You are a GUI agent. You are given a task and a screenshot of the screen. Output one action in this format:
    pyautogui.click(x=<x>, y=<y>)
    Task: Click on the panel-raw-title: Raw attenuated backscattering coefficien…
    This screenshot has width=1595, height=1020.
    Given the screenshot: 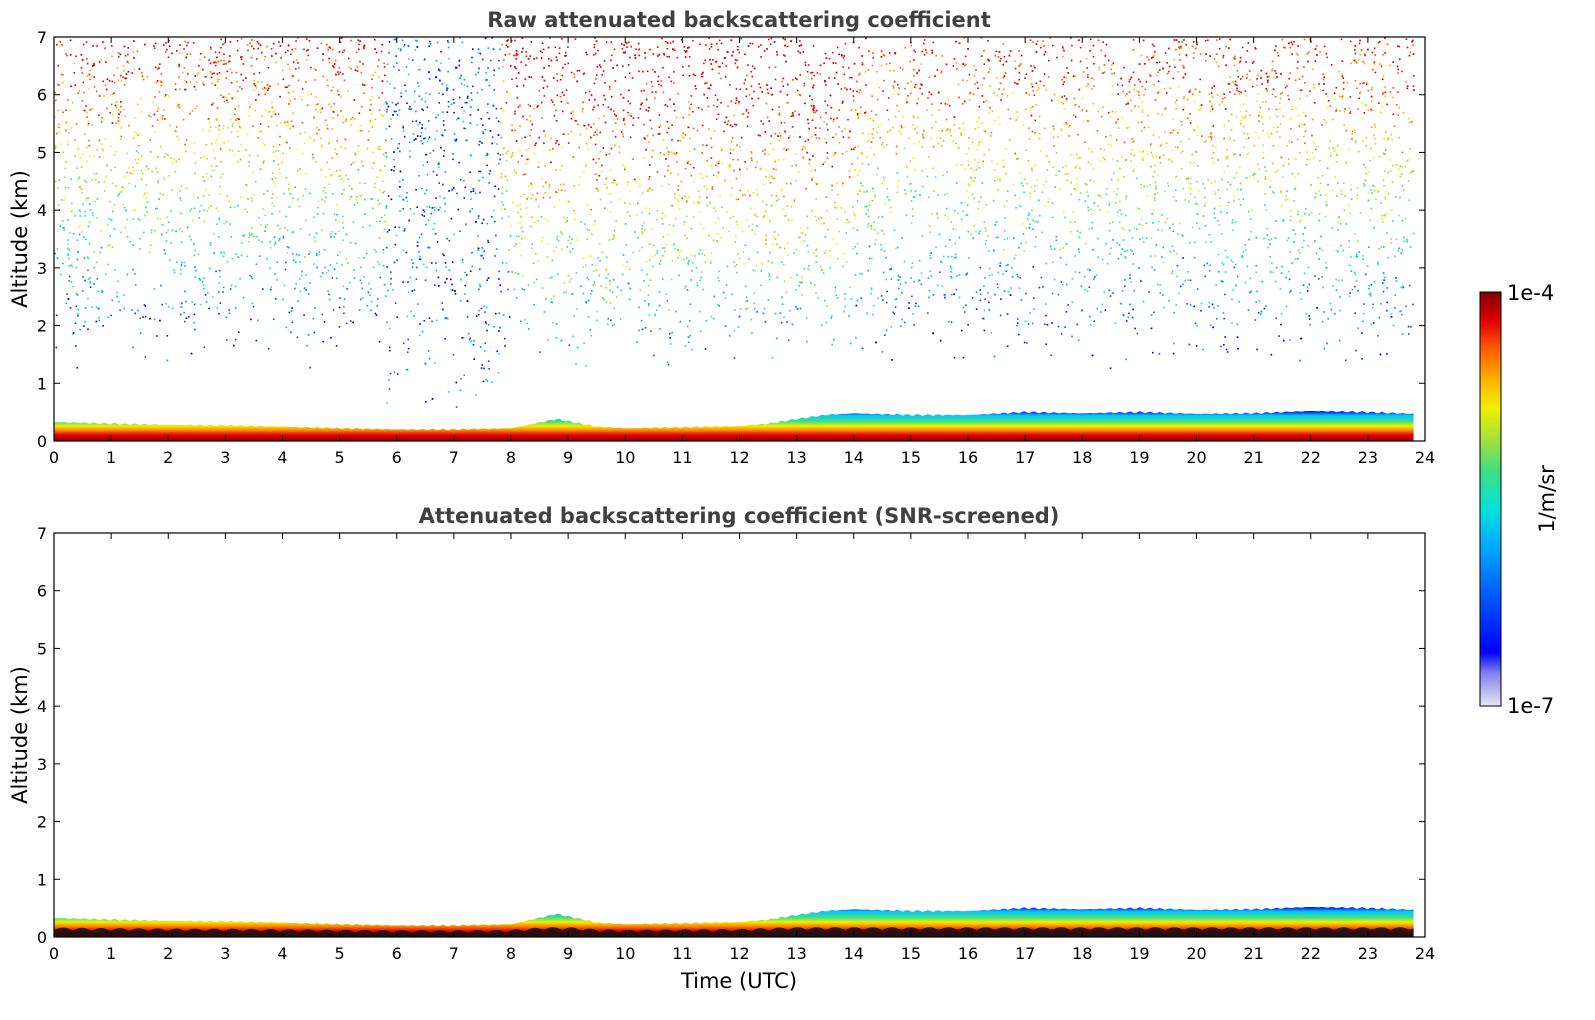 What is the action you would take?
    pyautogui.click(x=739, y=20)
    